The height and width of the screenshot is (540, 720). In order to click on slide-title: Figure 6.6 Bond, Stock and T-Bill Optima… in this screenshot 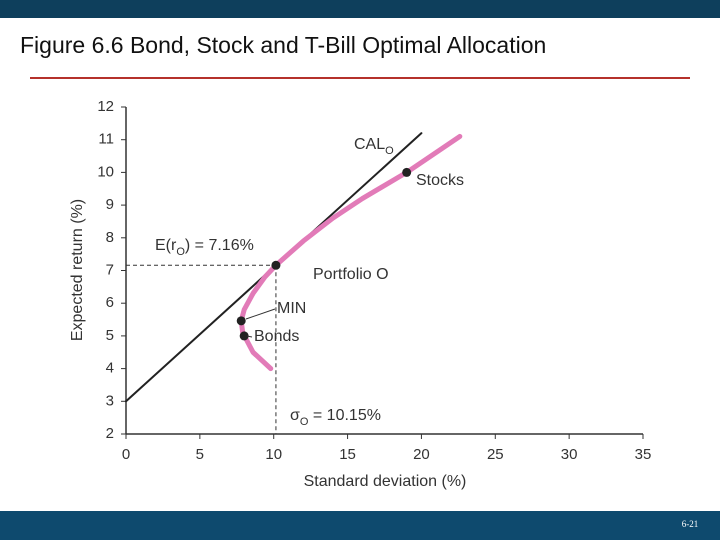, I will do `click(283, 45)`.